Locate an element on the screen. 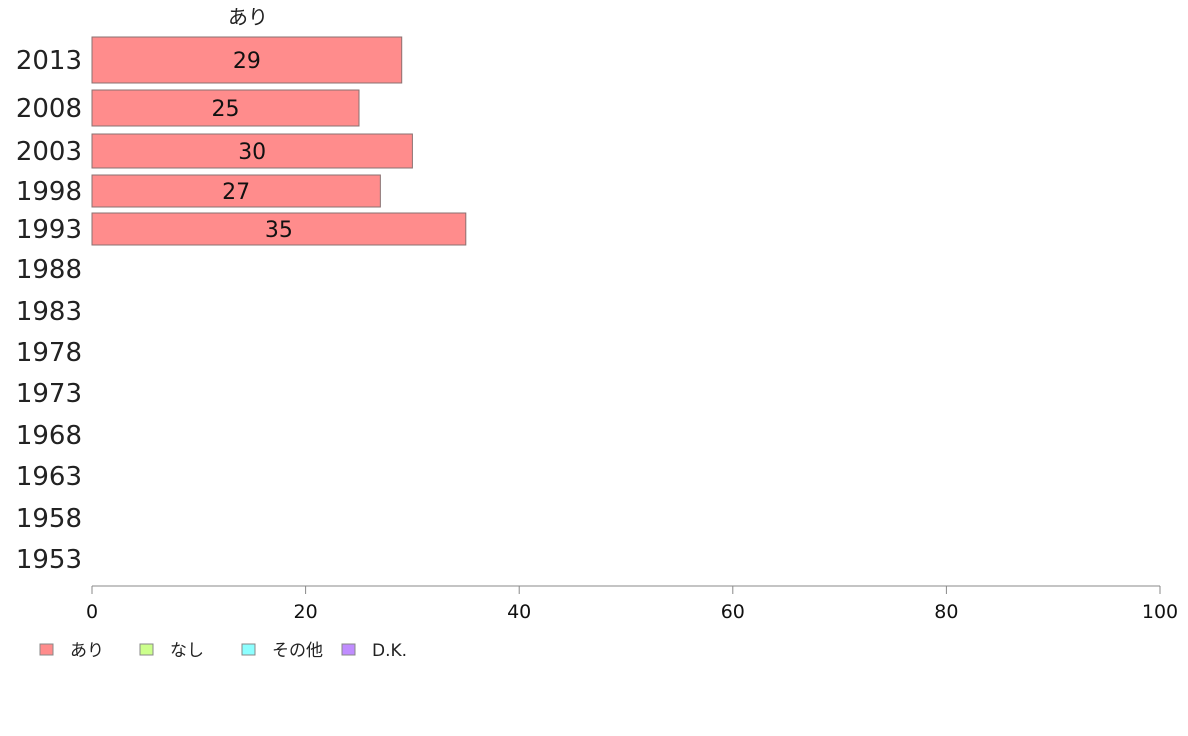 This screenshot has width=1188, height=736. bars: 29 25 30 27 35 is located at coordinates (279, 141).